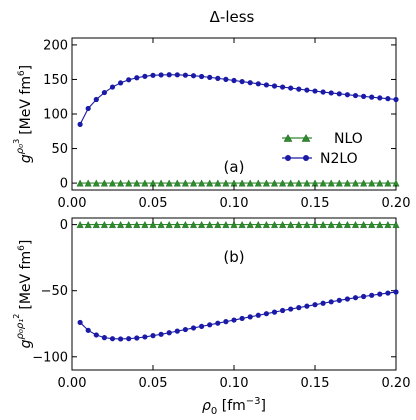 This screenshot has width=416, height=420. Describe the element at coordinates (26, 343) in the screenshot. I see `panel-b-ylabel-g: g` at that location.